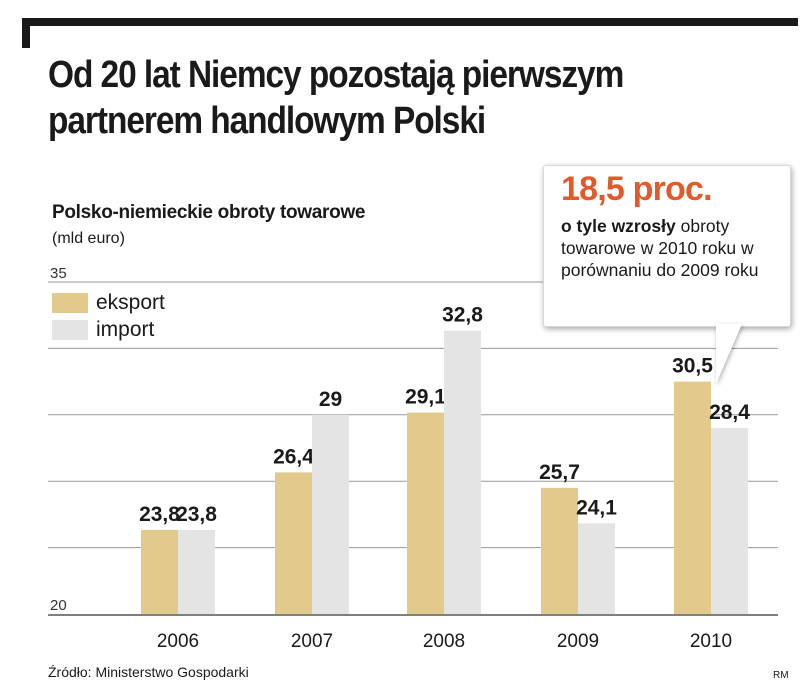 The width and height of the screenshot is (805, 691). Describe the element at coordinates (293, 456) in the screenshot. I see `data-label-eksport: 26,4` at that location.